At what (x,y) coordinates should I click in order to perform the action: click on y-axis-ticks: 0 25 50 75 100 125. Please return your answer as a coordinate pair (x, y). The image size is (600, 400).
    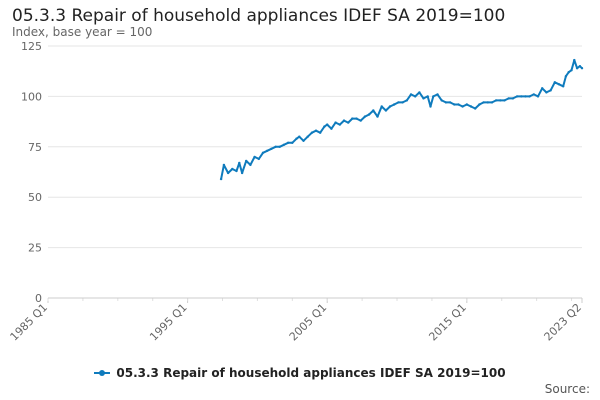
    Looking at the image, I should click on (31, 172).